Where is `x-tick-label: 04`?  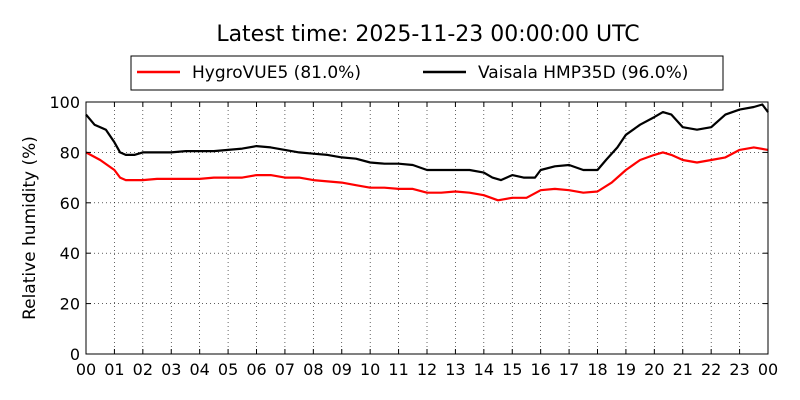
x-tick-label: 04 is located at coordinates (199, 369).